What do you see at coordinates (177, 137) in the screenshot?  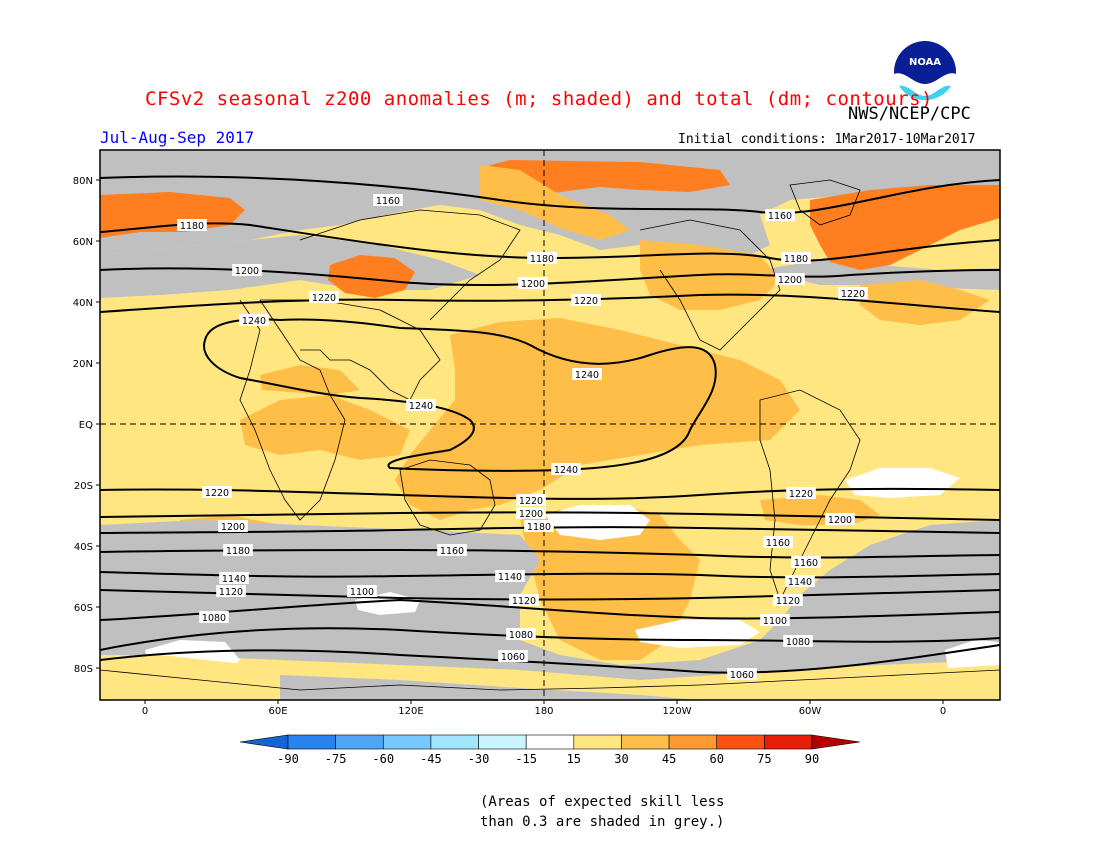 I see `season-label: Jul-Aug-Sep 2017` at bounding box center [177, 137].